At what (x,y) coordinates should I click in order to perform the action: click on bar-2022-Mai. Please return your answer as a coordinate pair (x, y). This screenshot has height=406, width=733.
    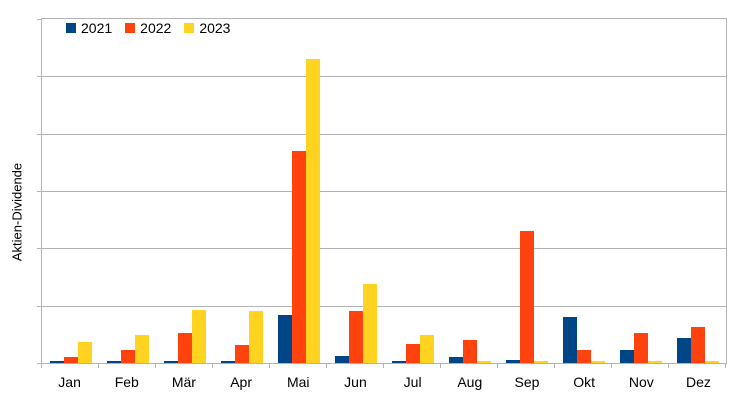
    Looking at the image, I should click on (298, 257).